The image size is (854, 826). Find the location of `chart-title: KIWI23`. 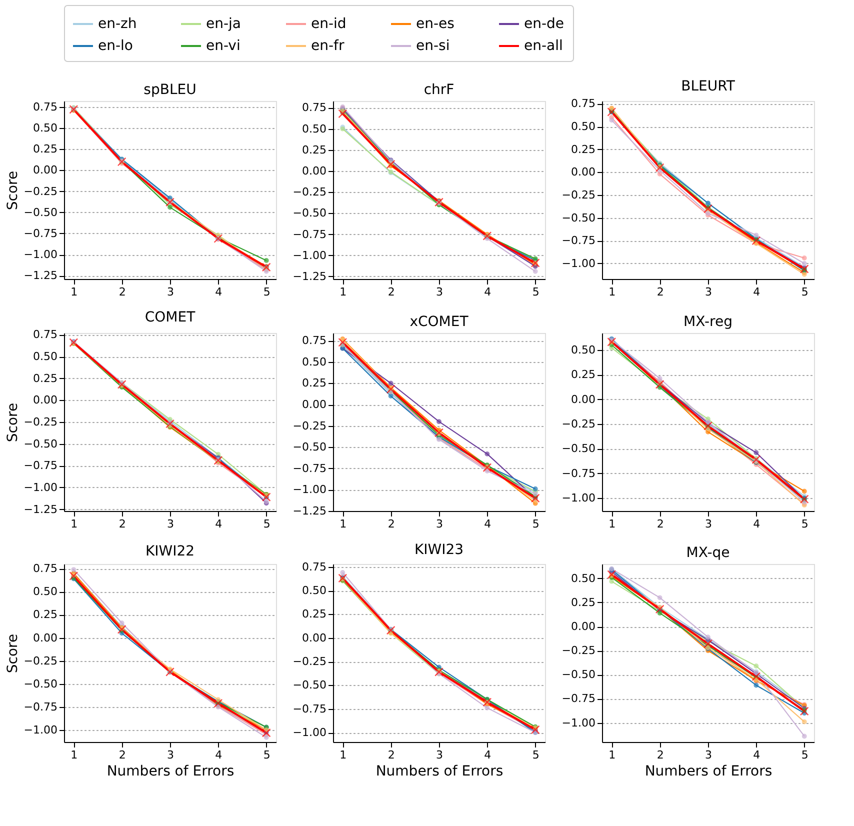

chart-title: KIWI23 is located at coordinates (439, 550).